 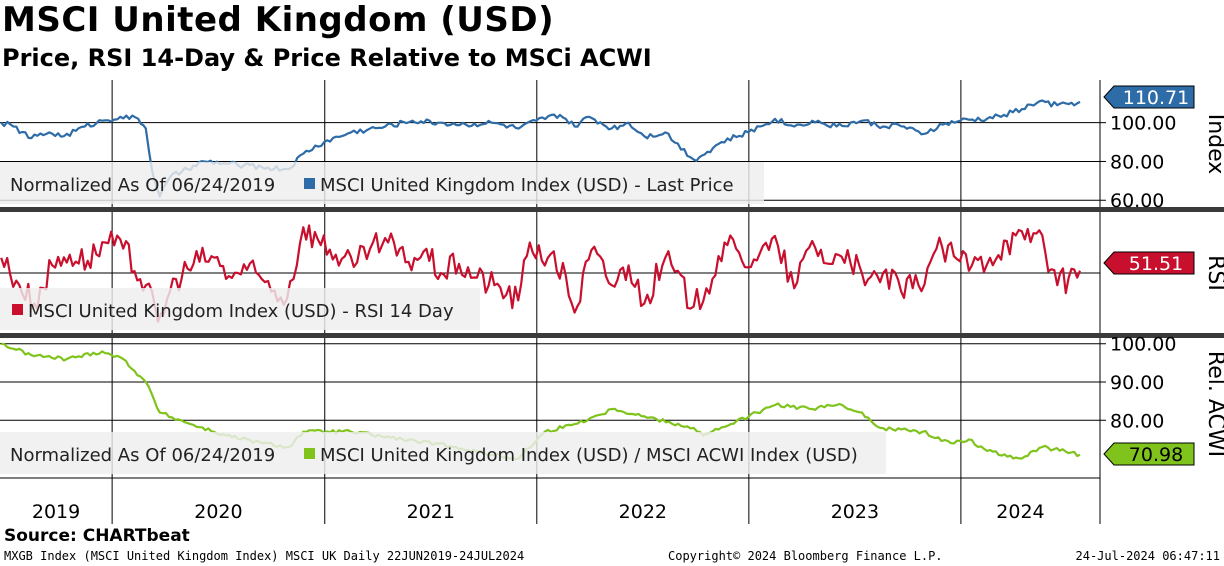 I want to click on x-tick-label-2022: 2022, so click(x=643, y=512).